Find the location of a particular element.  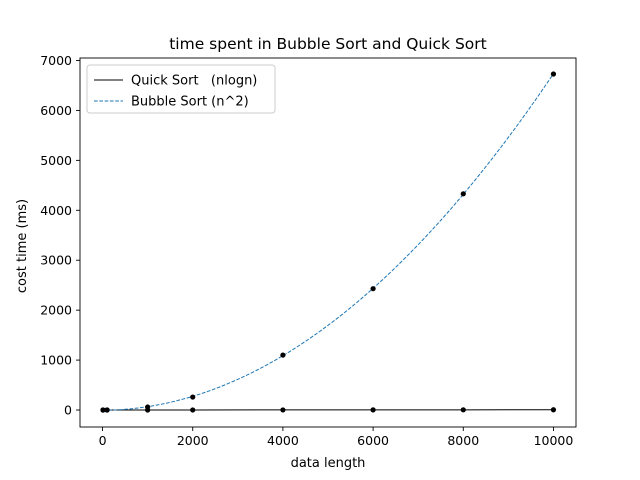

y-tick-label: 5000 is located at coordinates (56, 160).